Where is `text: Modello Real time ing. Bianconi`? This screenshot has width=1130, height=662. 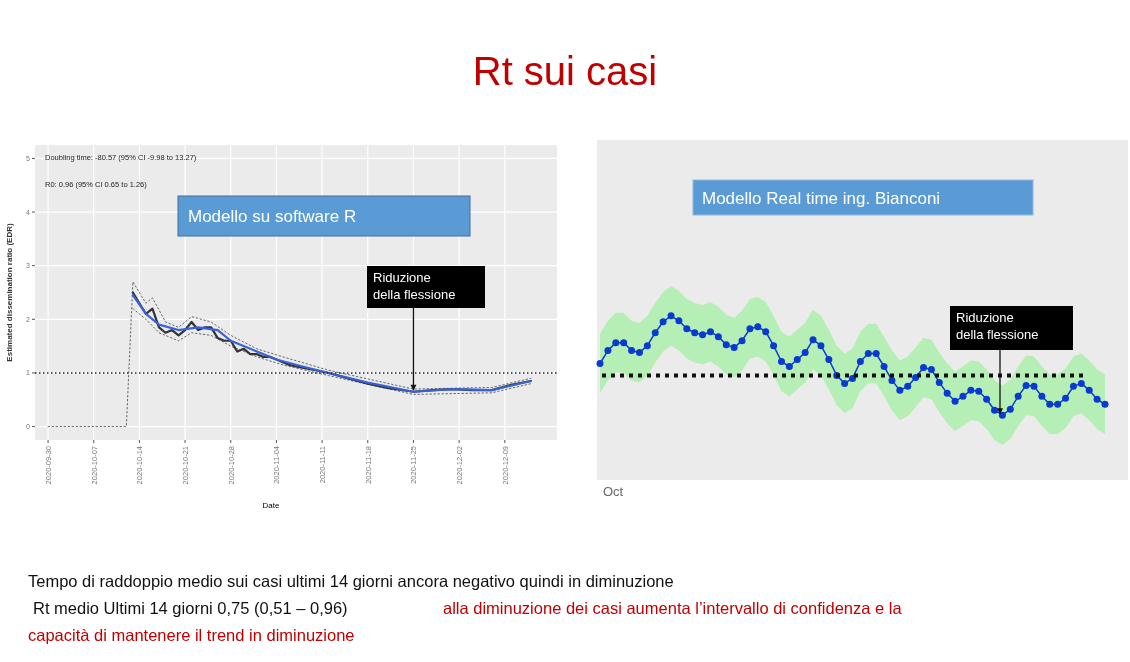 text: Modello Real time ing. Bianconi is located at coordinates (821, 198).